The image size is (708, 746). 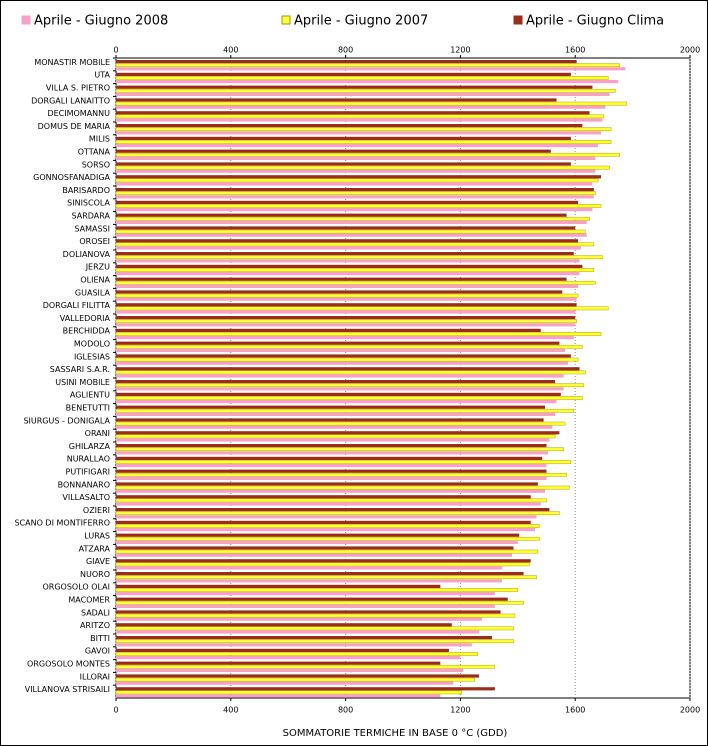 I want to click on y-tick-label: JERZU, so click(x=97, y=267).